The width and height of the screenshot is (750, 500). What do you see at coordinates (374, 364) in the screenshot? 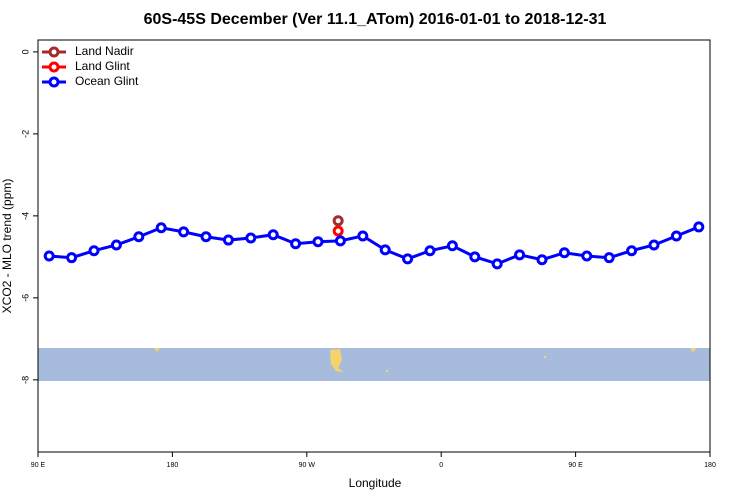
I see `map-strip` at bounding box center [374, 364].